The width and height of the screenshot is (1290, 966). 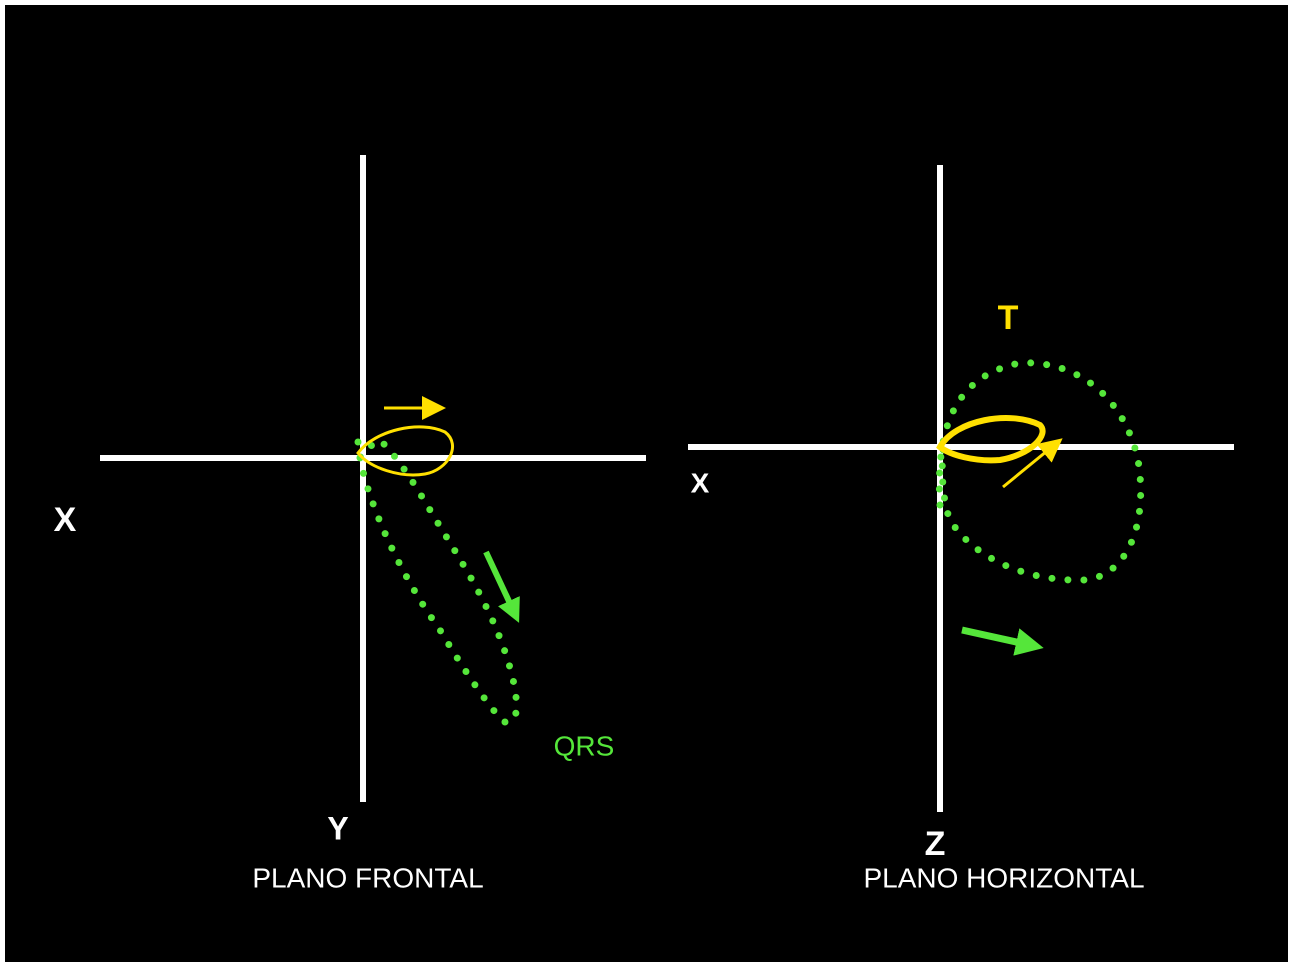 I want to click on plane-title: PLANO HORIZONTAL, so click(x=1003, y=877).